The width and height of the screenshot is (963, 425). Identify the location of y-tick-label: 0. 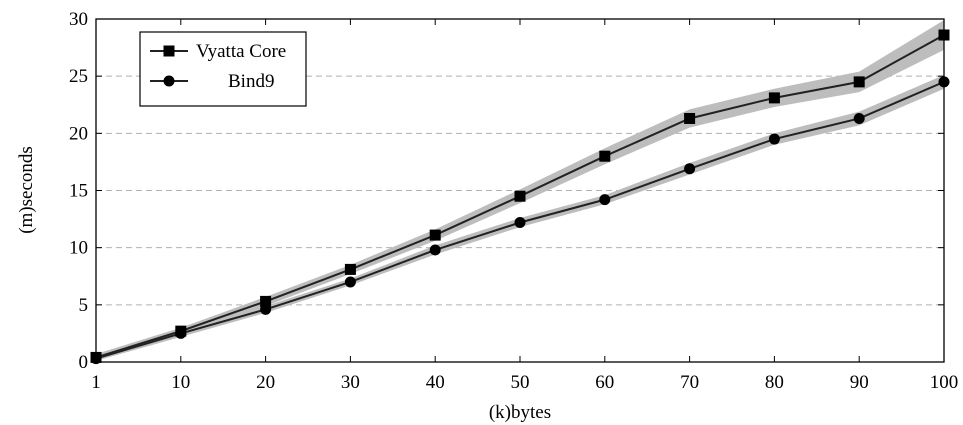
(84, 362).